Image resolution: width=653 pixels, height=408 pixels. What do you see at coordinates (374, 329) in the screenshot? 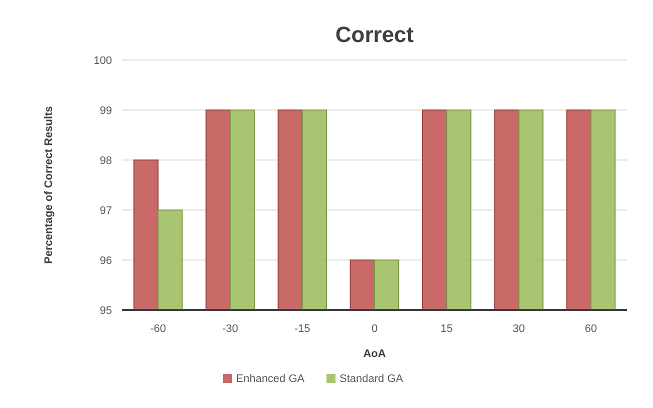
I see `x-tick-label: 0` at bounding box center [374, 329].